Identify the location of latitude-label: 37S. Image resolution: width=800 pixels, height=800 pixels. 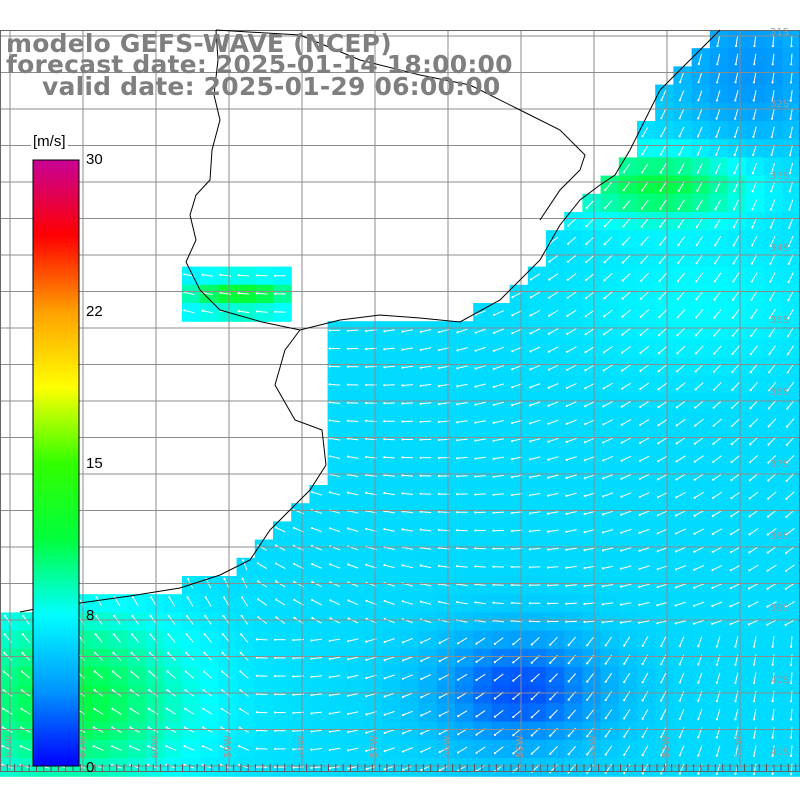
(779, 464).